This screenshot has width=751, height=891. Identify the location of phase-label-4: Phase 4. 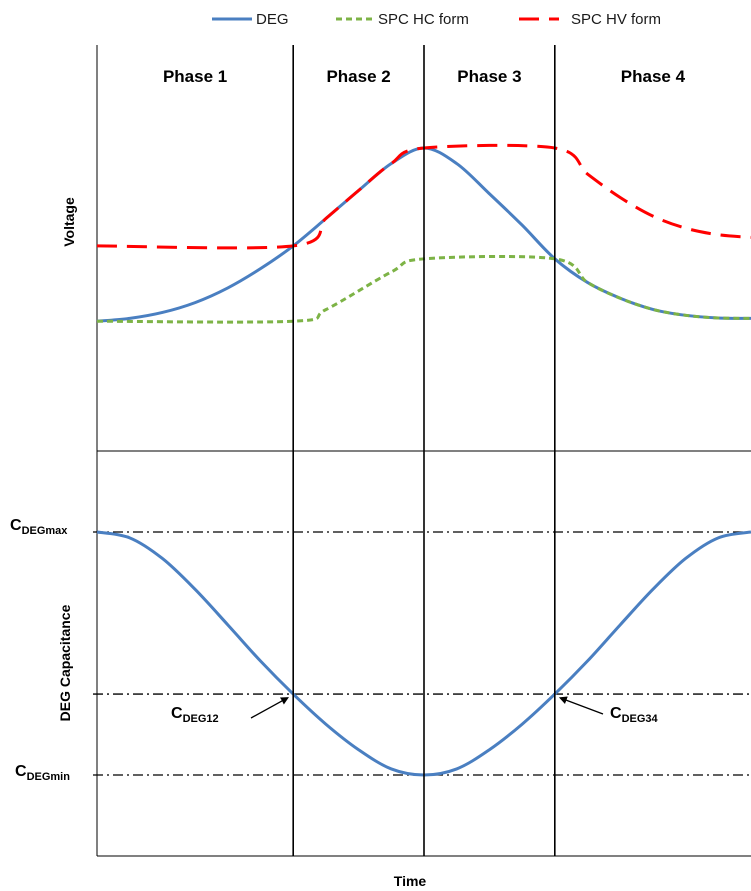
(653, 76).